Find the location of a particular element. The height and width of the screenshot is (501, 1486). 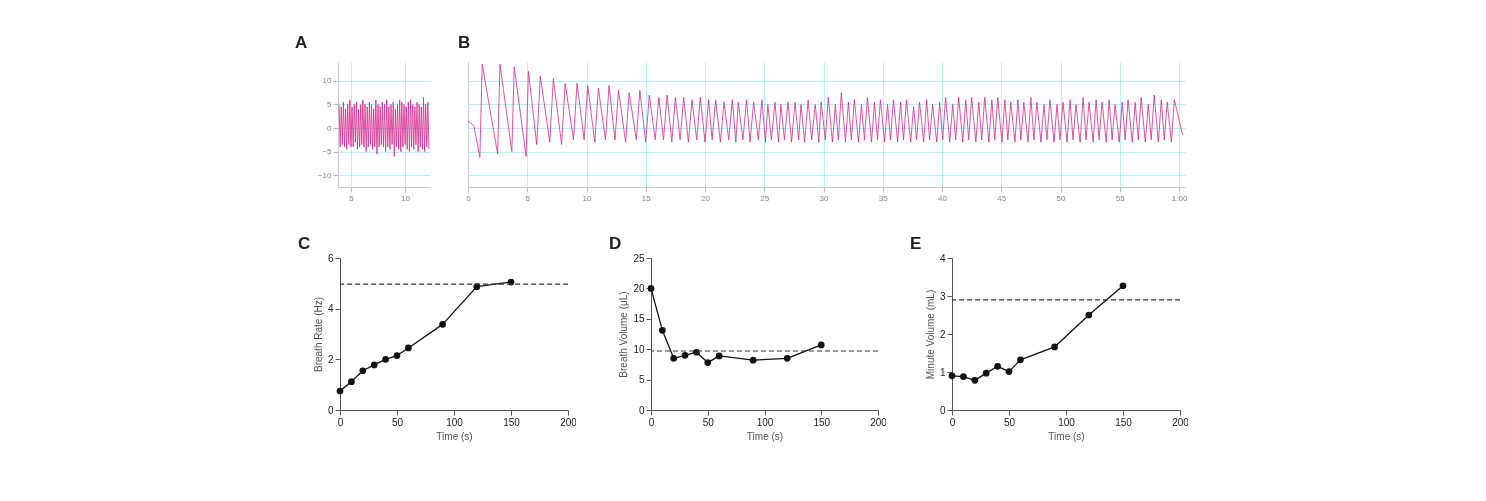

x-tick-label: 20 is located at coordinates (706, 198).